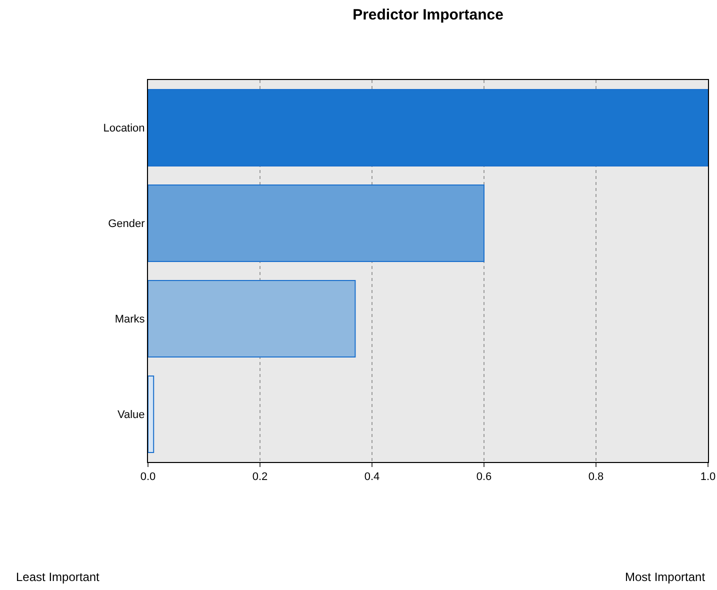  What do you see at coordinates (708, 477) in the screenshot?
I see `x-tick-label: 1.0` at bounding box center [708, 477].